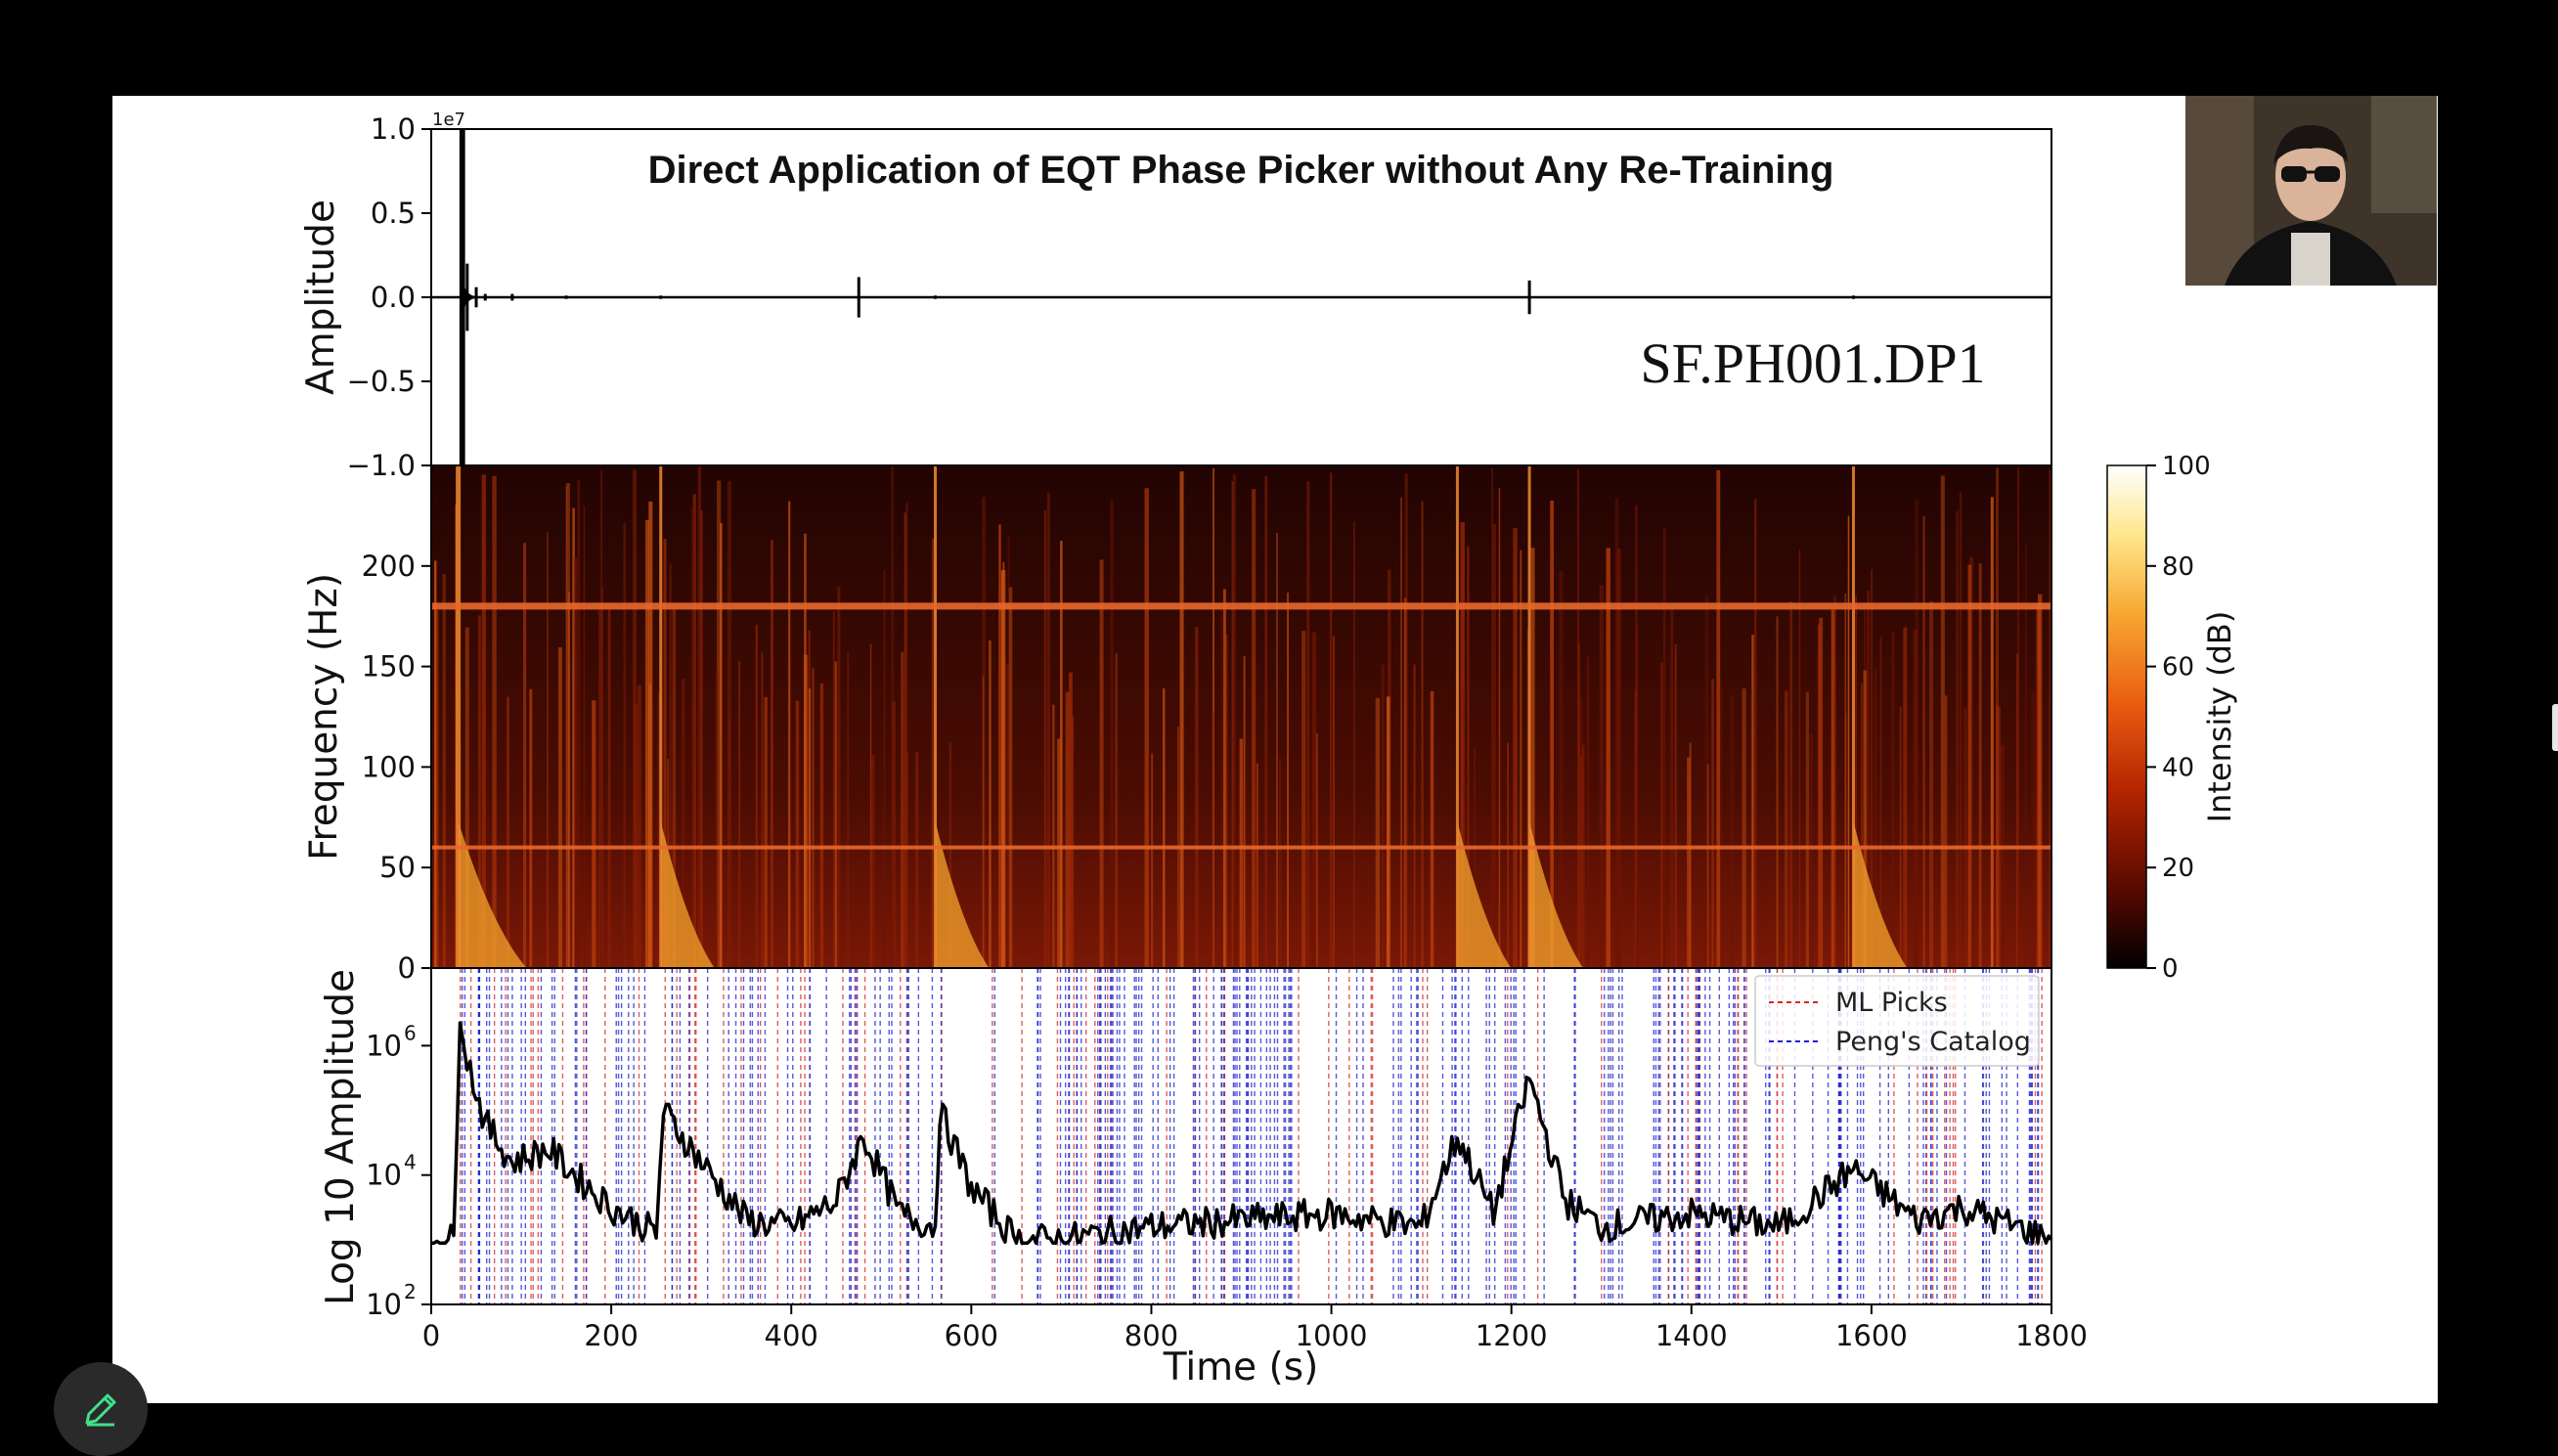 The height and width of the screenshot is (1456, 2558). I want to click on time-xtick-label: 1200, so click(1512, 1335).